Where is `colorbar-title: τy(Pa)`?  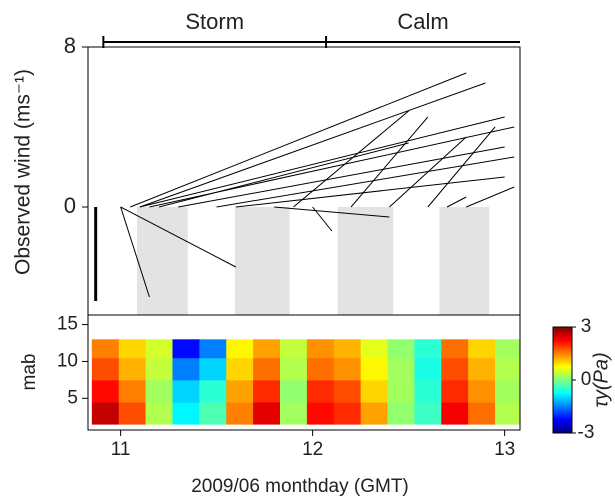
colorbar-title: τy(Pa) is located at coordinates (601, 379).